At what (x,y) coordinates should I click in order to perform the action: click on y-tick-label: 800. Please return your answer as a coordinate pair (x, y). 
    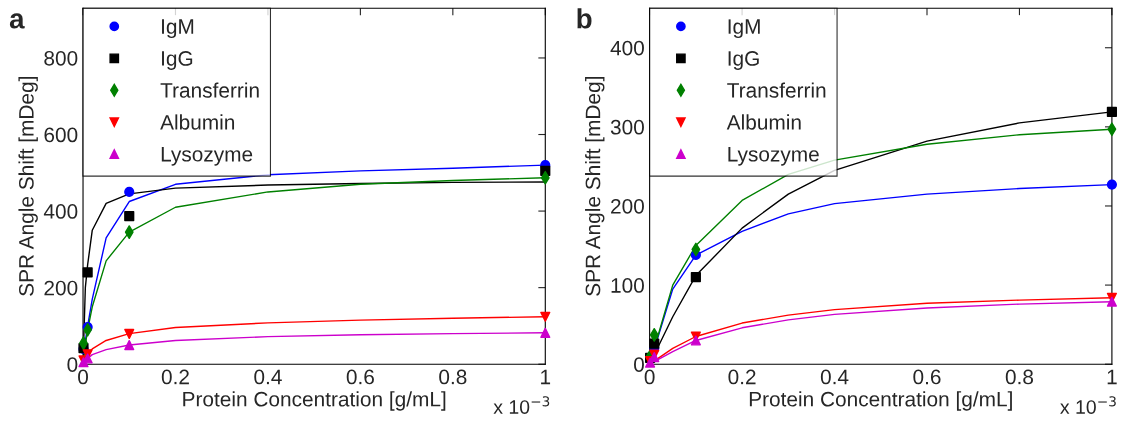
    Looking at the image, I should click on (61, 58).